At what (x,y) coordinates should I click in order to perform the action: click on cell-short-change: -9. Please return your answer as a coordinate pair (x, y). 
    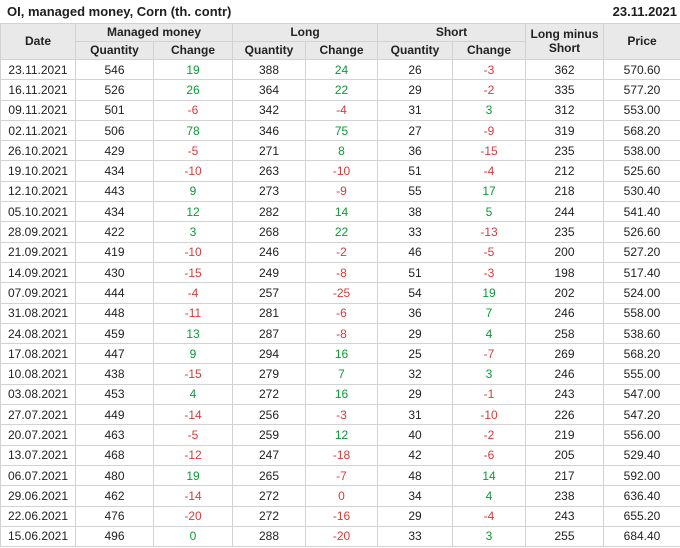
    Looking at the image, I should click on (489, 130).